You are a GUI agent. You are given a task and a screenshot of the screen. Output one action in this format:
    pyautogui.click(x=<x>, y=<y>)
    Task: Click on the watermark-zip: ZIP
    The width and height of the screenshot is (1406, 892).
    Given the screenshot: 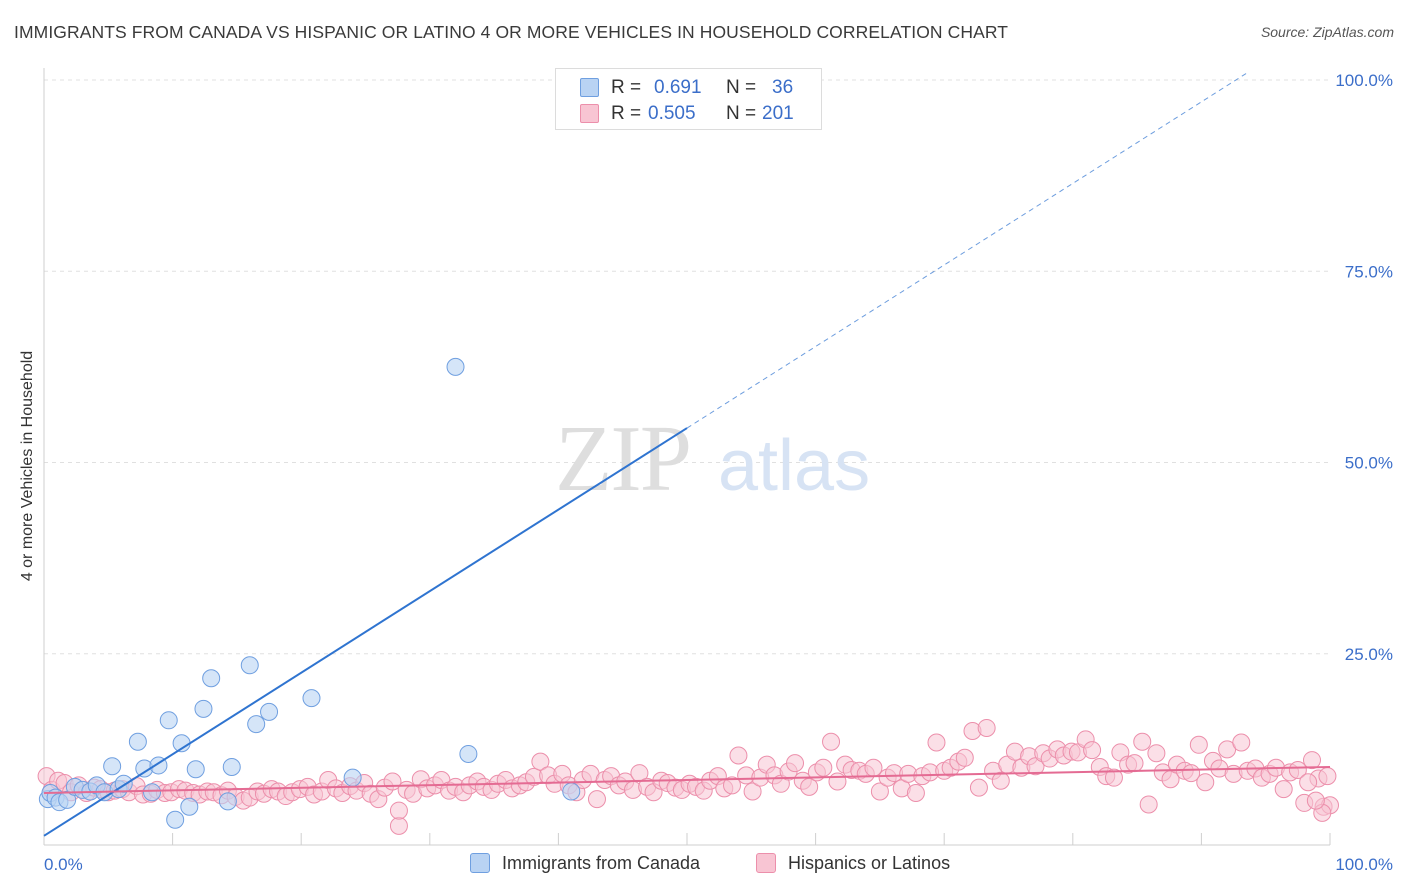 What is the action you would take?
    pyautogui.click(x=622, y=459)
    